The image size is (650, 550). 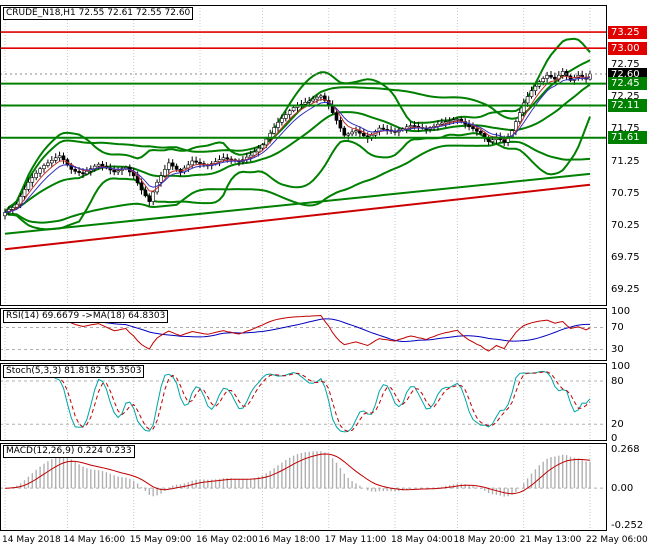 What do you see at coordinates (227, 540) in the screenshot?
I see `x-axis-tick-label: 16 May 02:00` at bounding box center [227, 540].